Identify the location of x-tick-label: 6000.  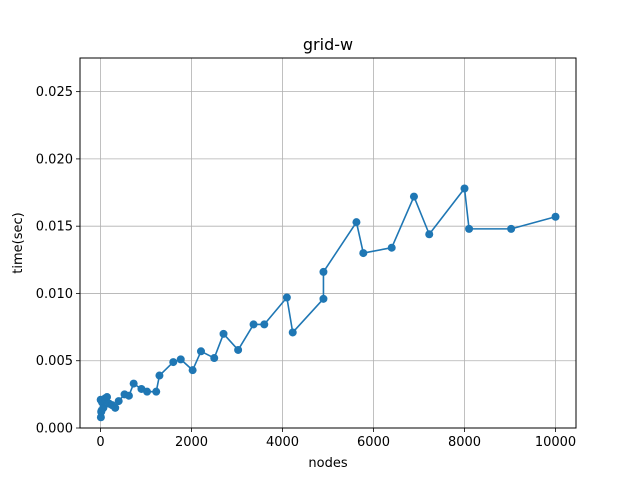
(373, 442).